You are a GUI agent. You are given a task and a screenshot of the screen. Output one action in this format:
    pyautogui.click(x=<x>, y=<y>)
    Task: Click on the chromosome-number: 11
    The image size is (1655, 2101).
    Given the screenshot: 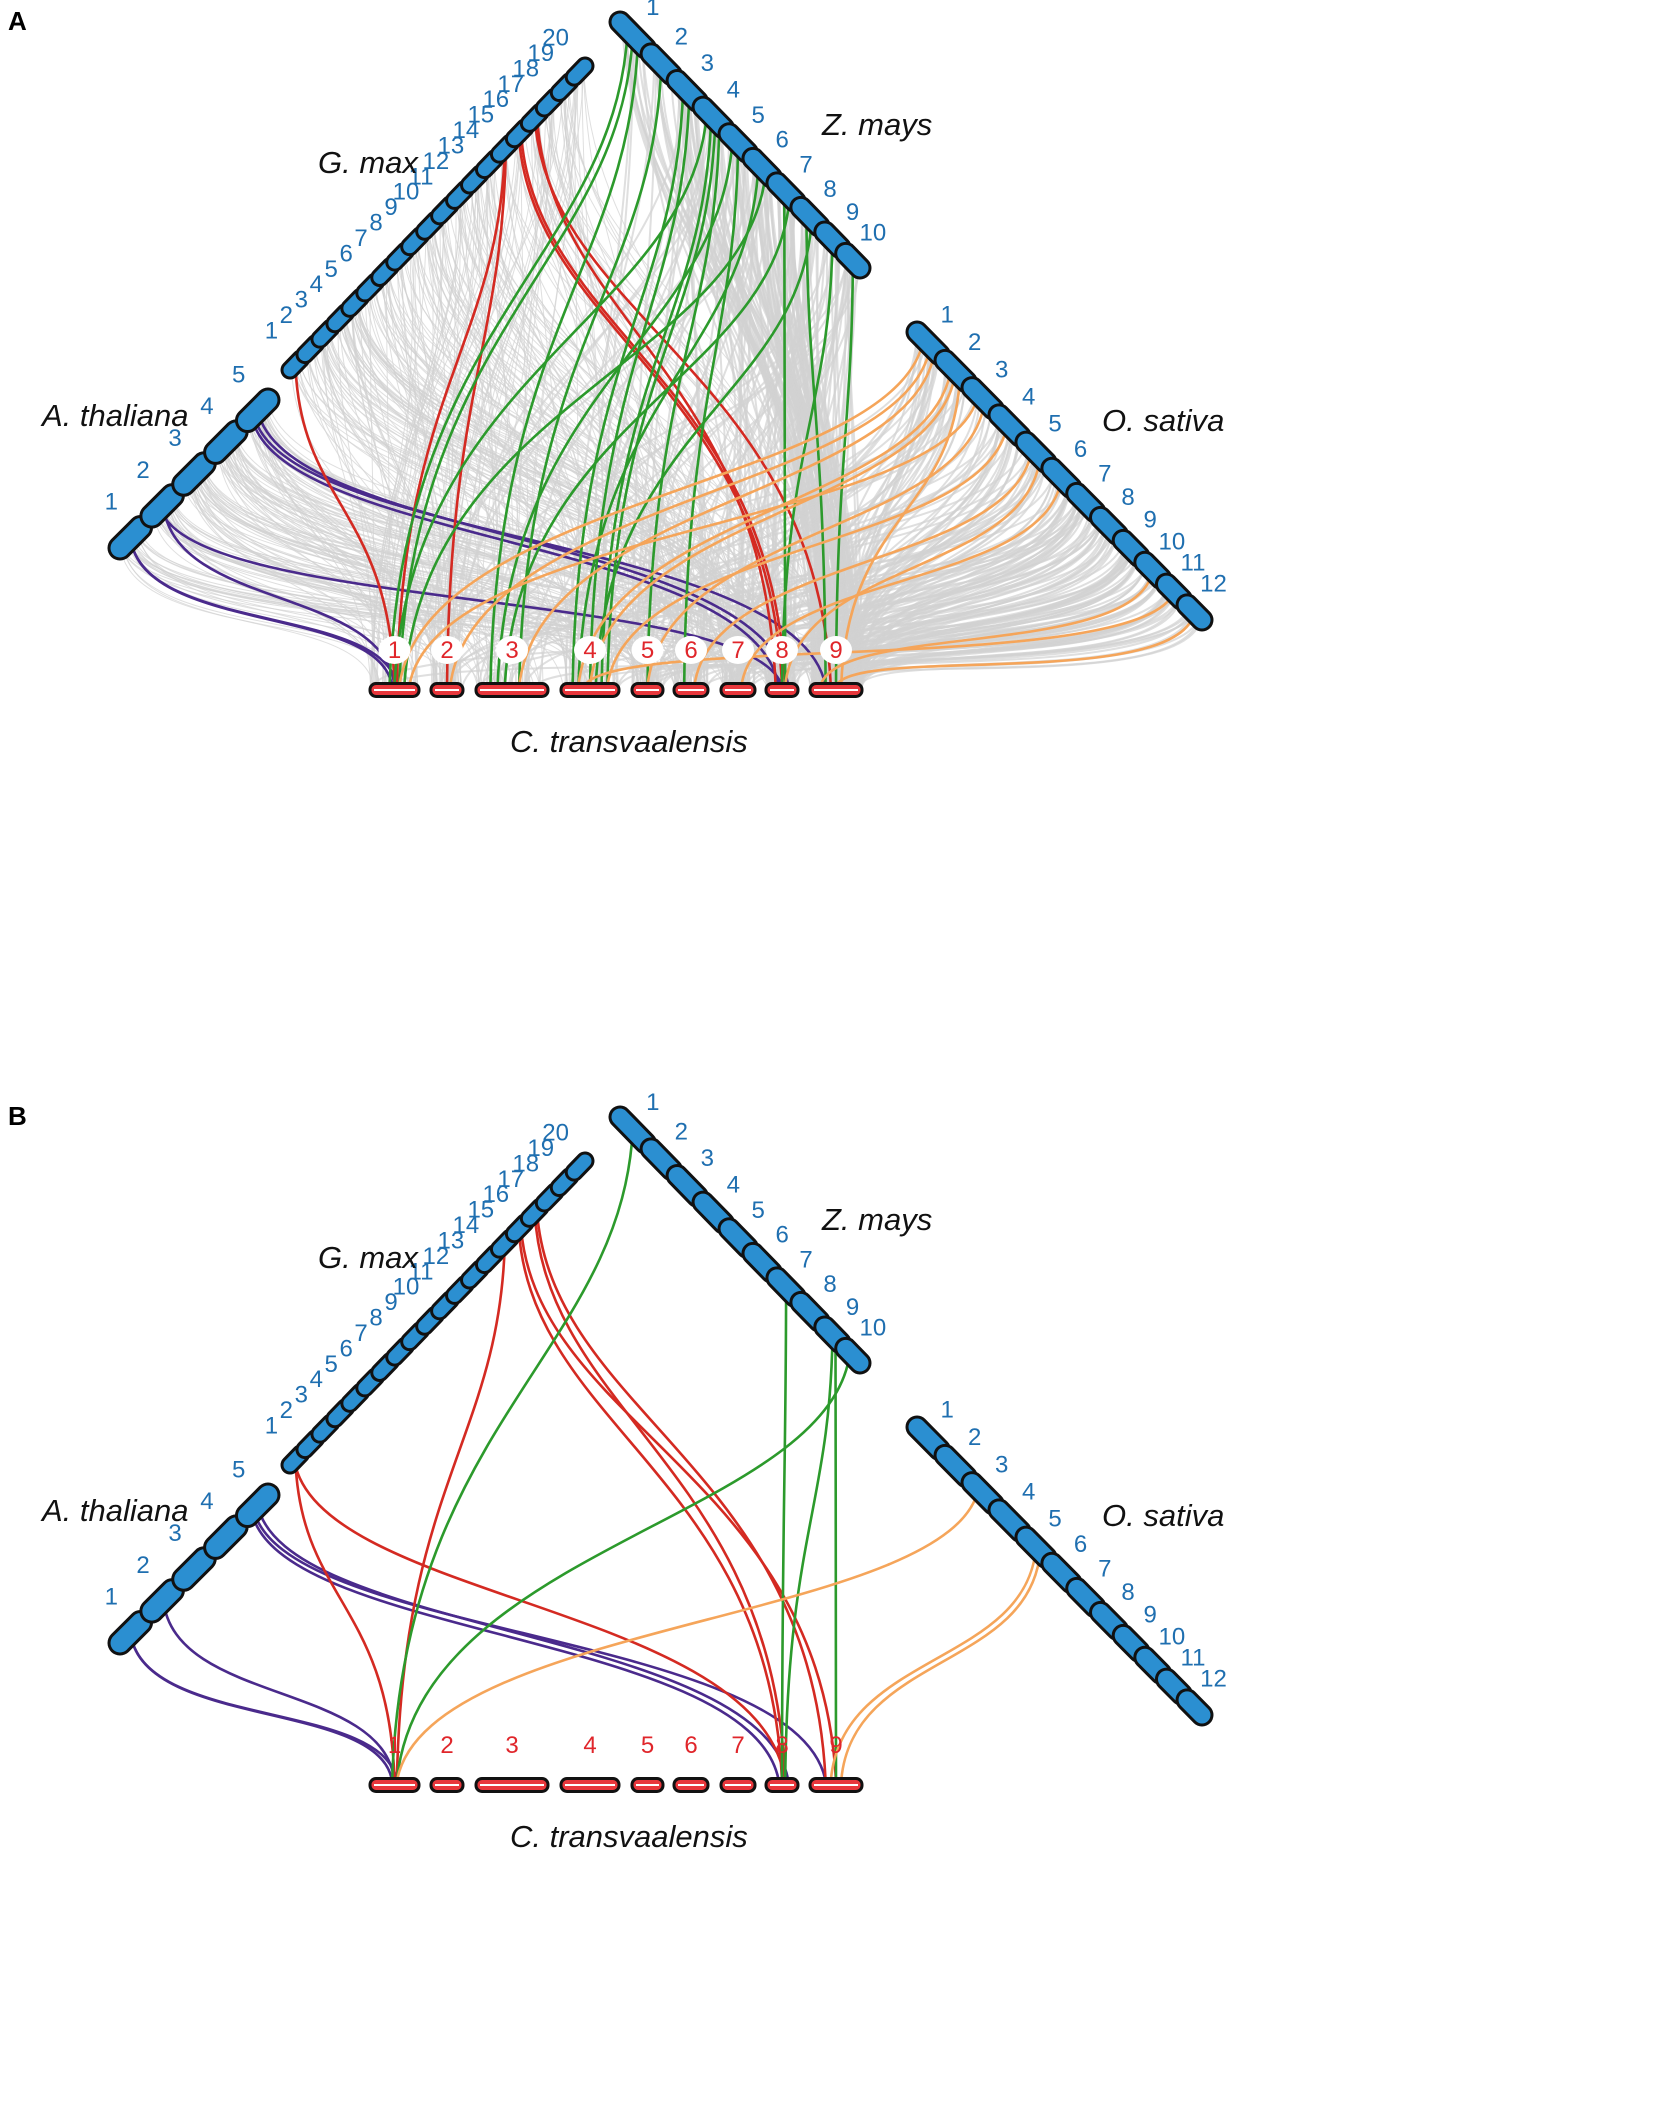 What is the action you would take?
    pyautogui.click(x=421, y=176)
    